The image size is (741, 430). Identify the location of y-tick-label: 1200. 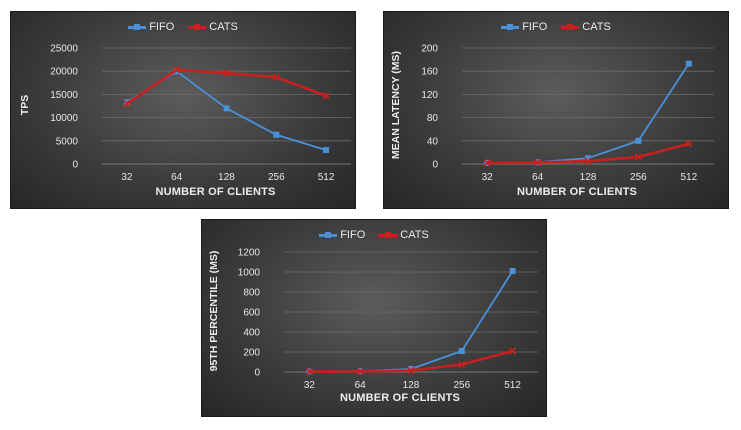
(249, 253).